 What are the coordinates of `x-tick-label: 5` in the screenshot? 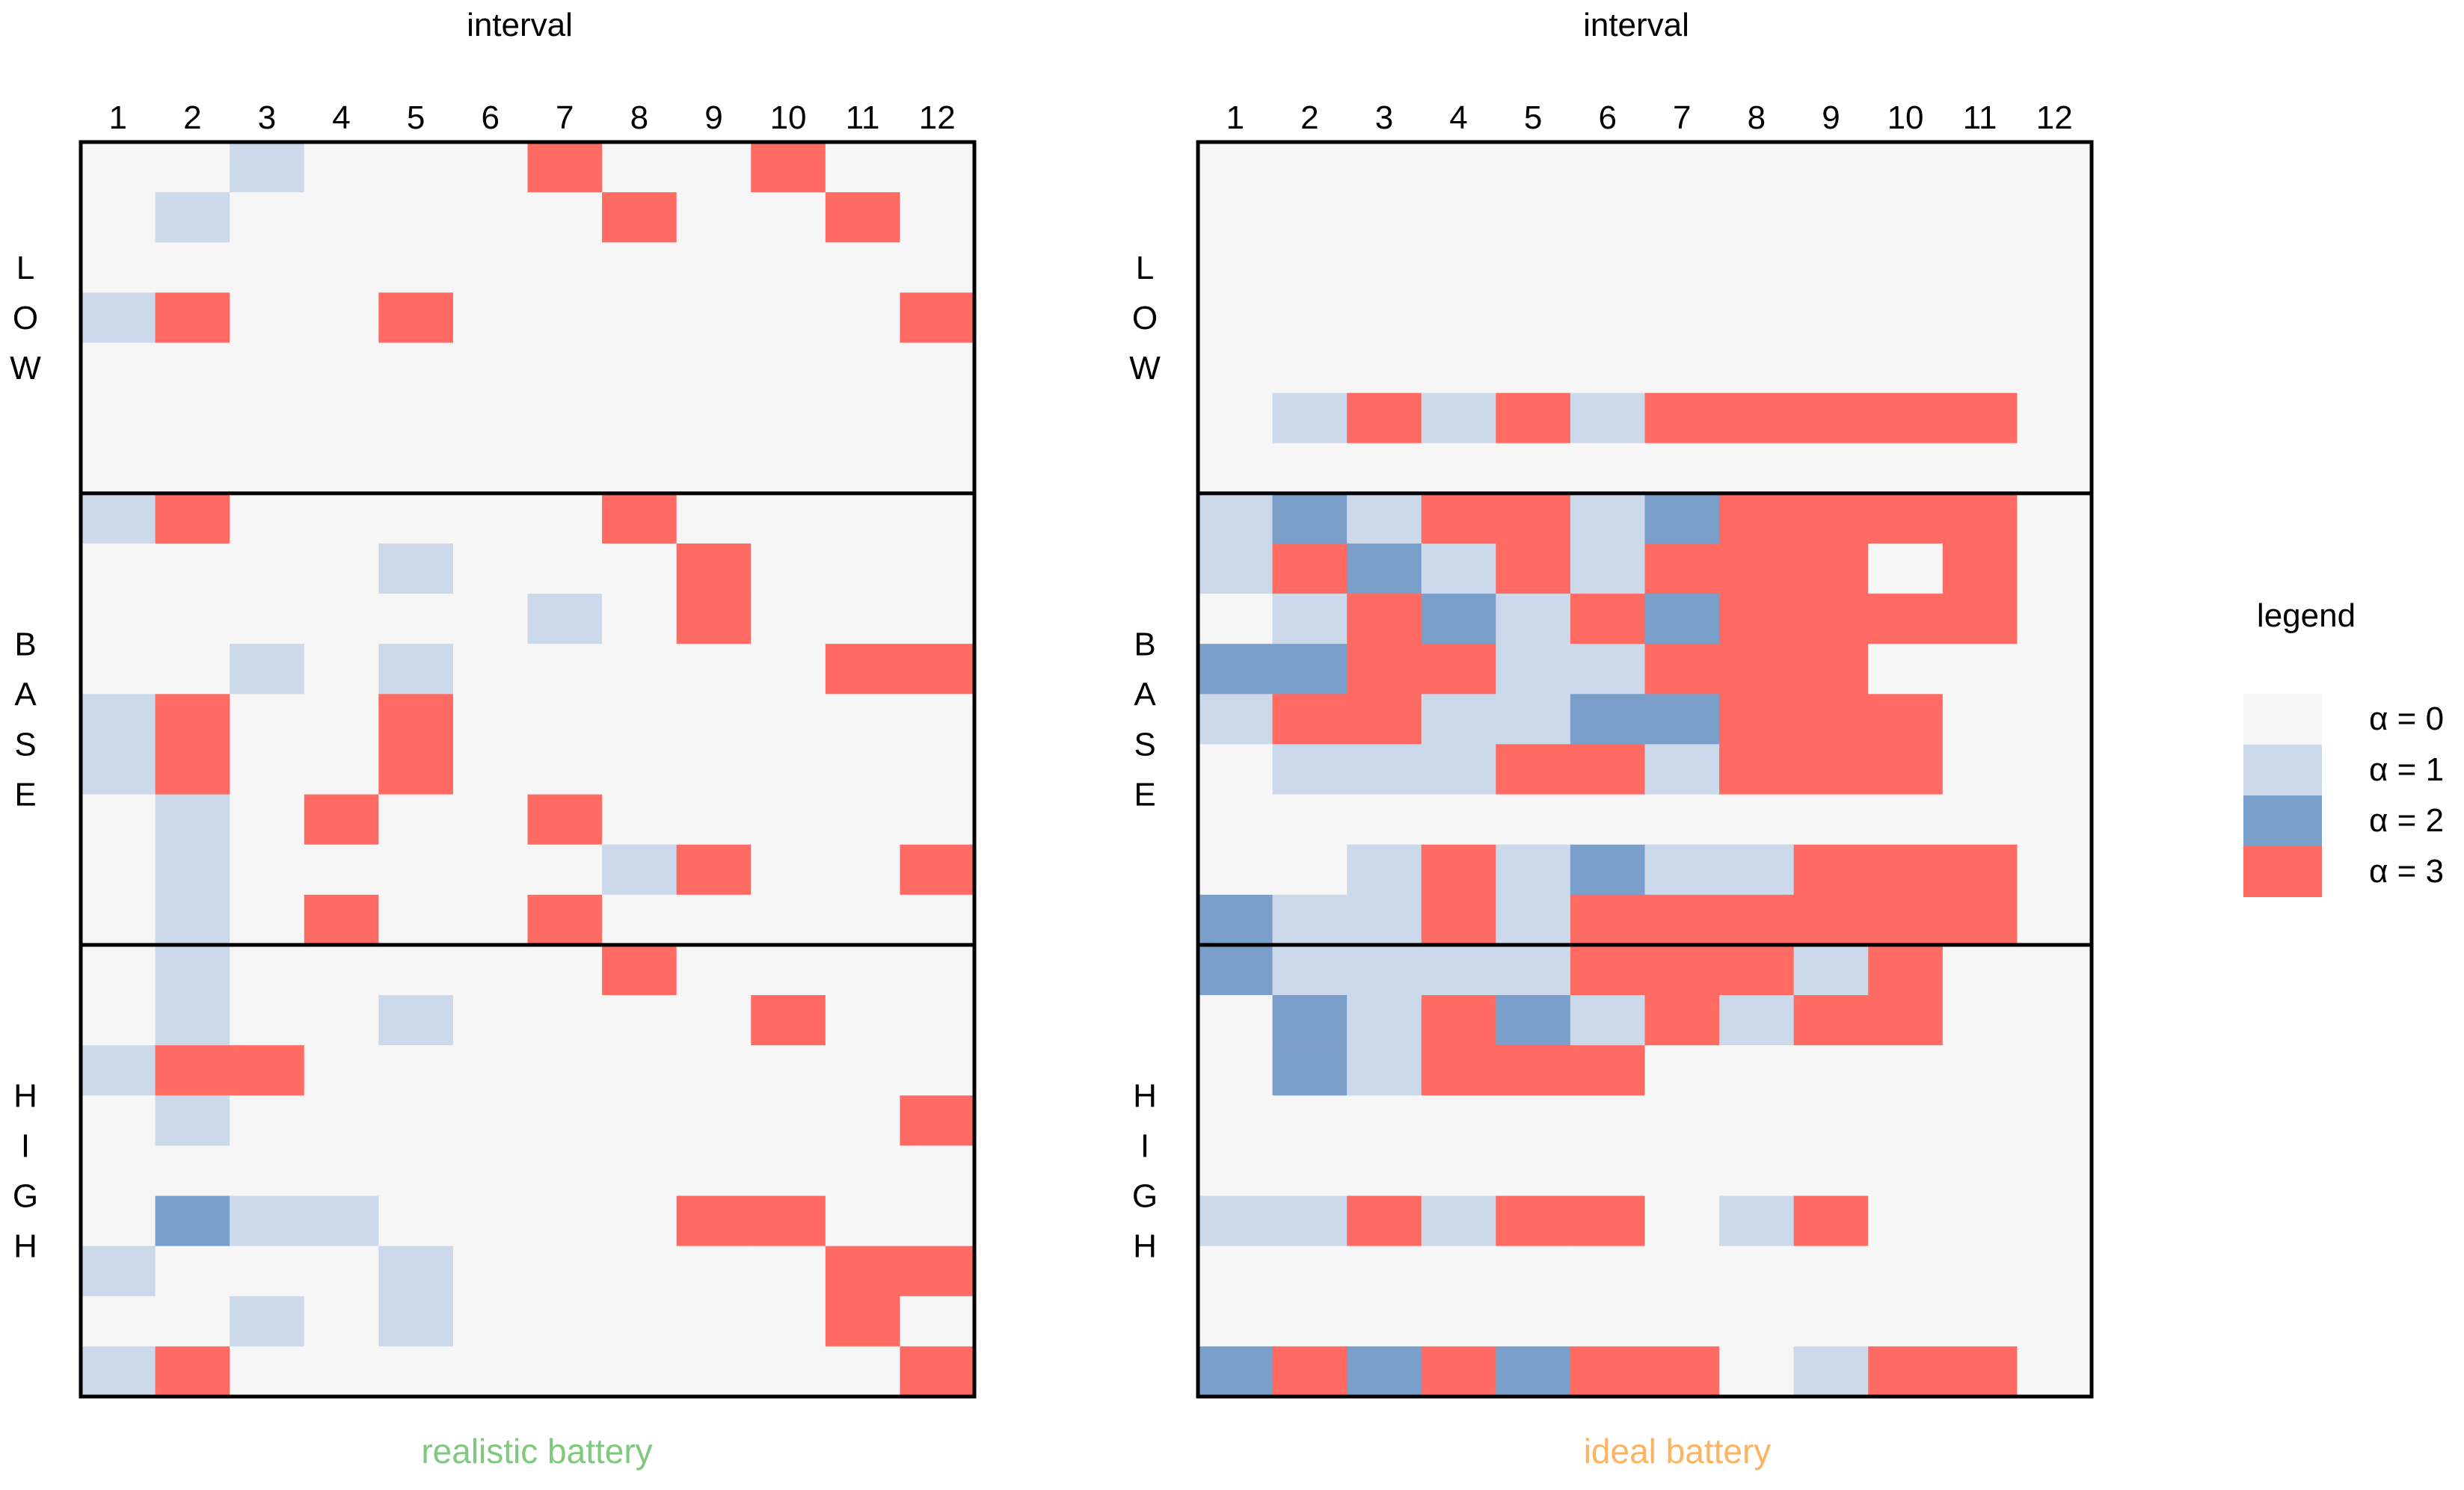 It's located at (1533, 117).